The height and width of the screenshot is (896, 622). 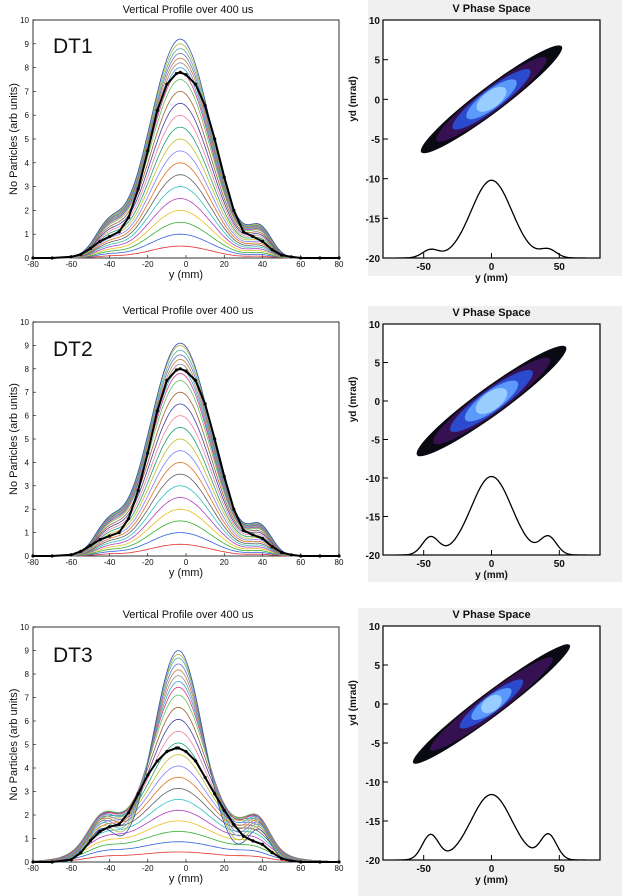 I want to click on y-tick-label: 6, so click(x=27, y=416).